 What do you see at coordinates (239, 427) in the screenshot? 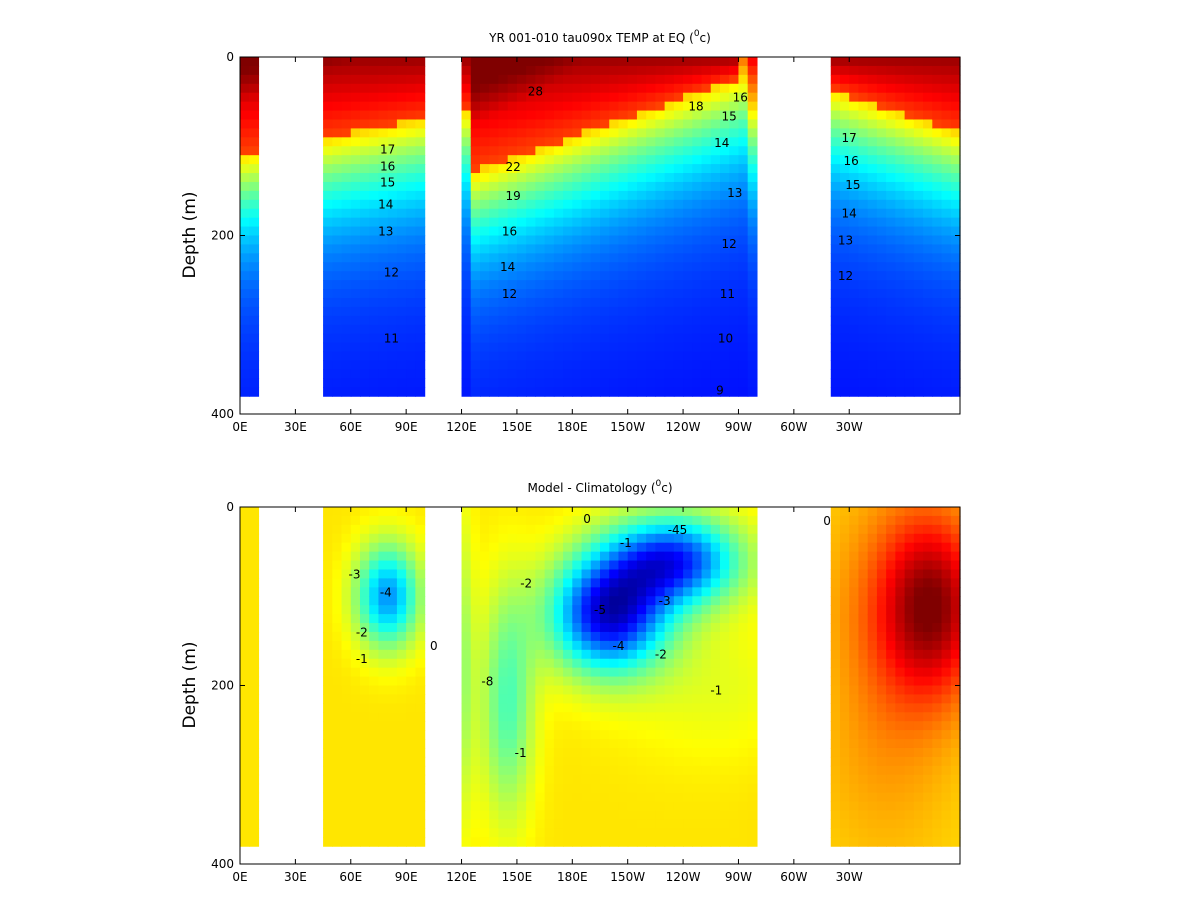
I see `x-tick-label: 0E` at bounding box center [239, 427].